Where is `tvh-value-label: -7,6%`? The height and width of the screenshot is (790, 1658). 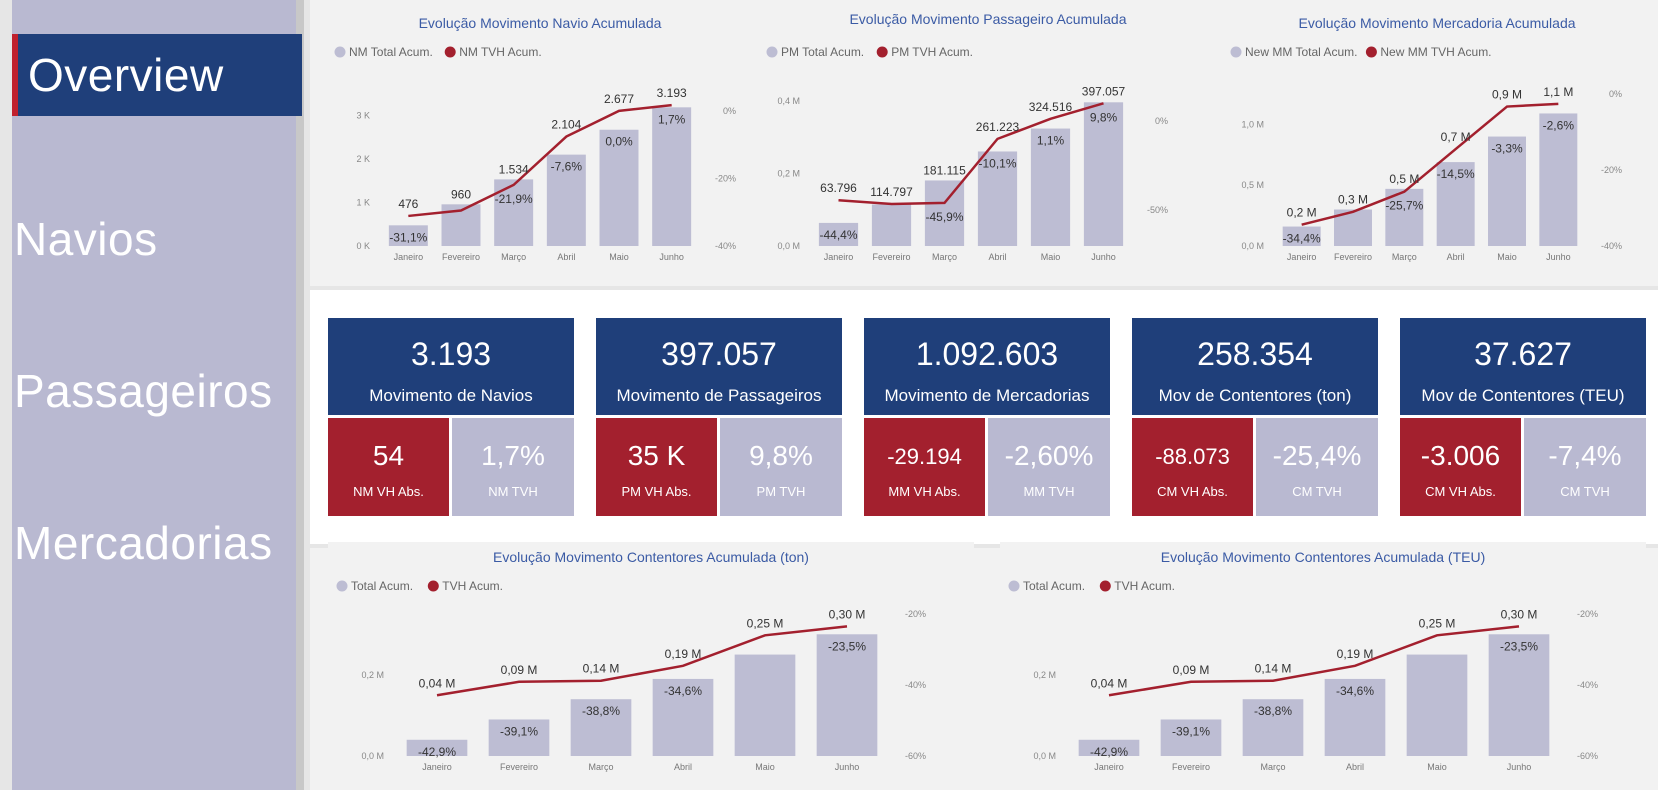
tvh-value-label: -7,6% is located at coordinates (567, 167).